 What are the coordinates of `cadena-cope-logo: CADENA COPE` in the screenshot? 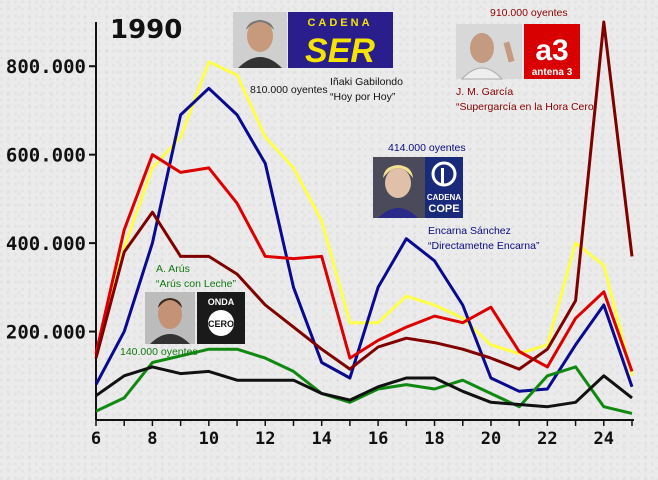 It's located at (444, 187).